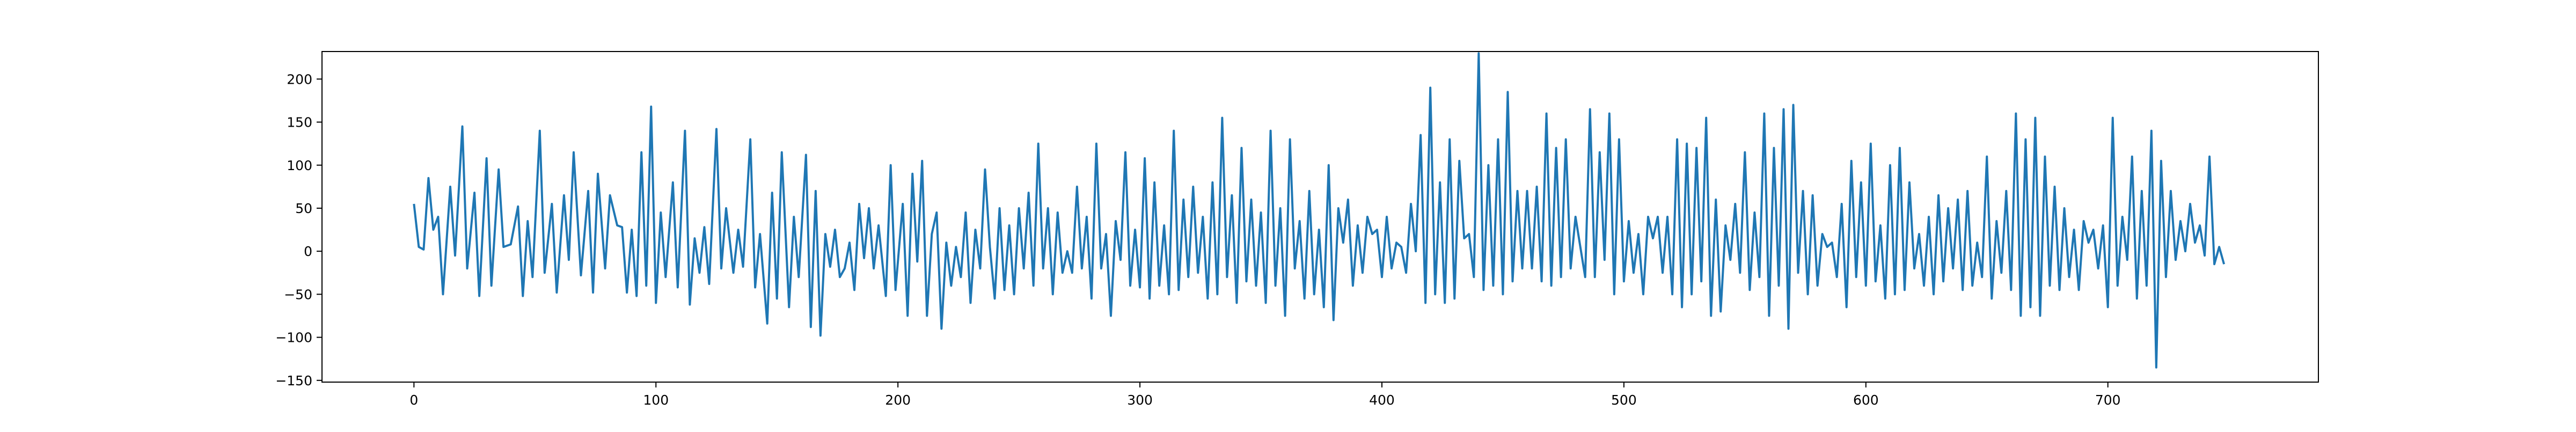  What do you see at coordinates (299, 165) in the screenshot?
I see `y-tick-label: 100` at bounding box center [299, 165].